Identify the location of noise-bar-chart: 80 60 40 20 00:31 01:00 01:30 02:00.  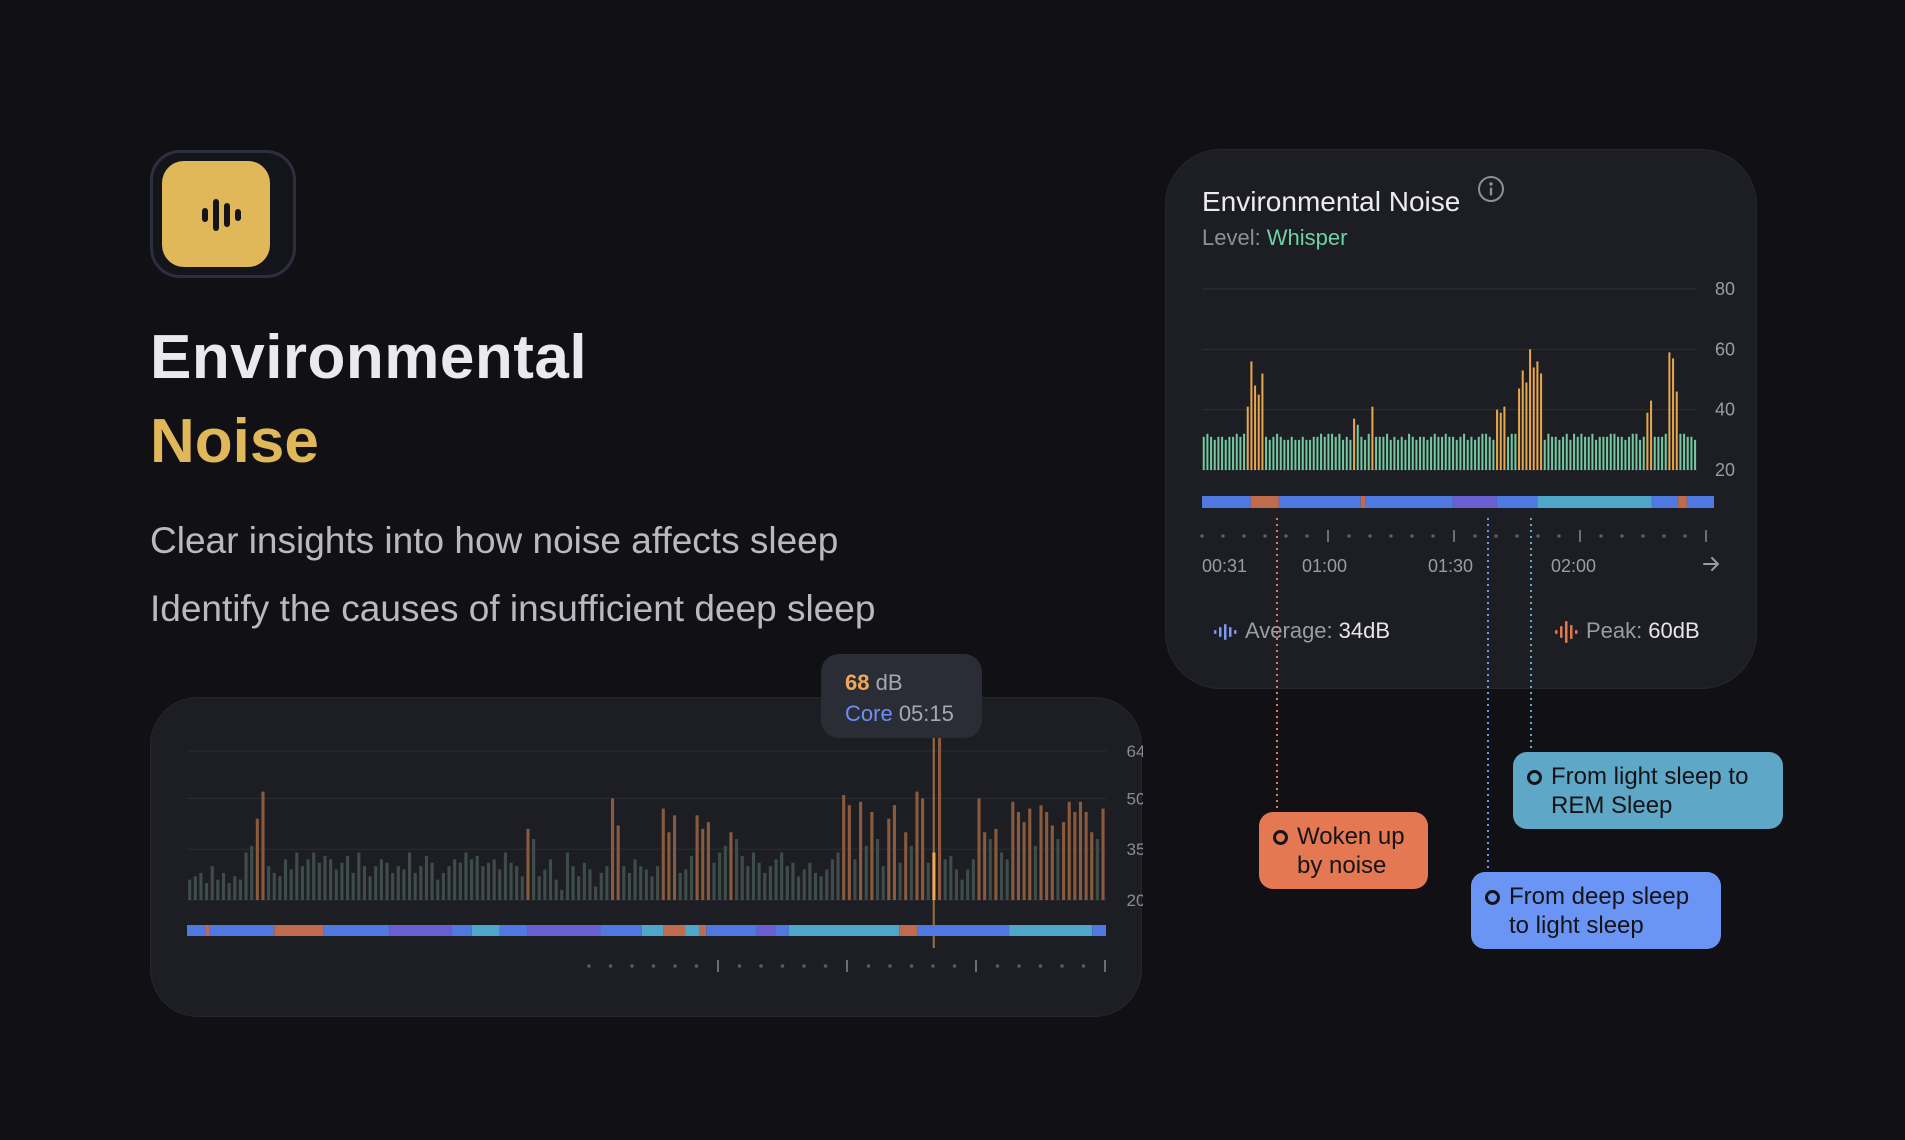
(1462, 370).